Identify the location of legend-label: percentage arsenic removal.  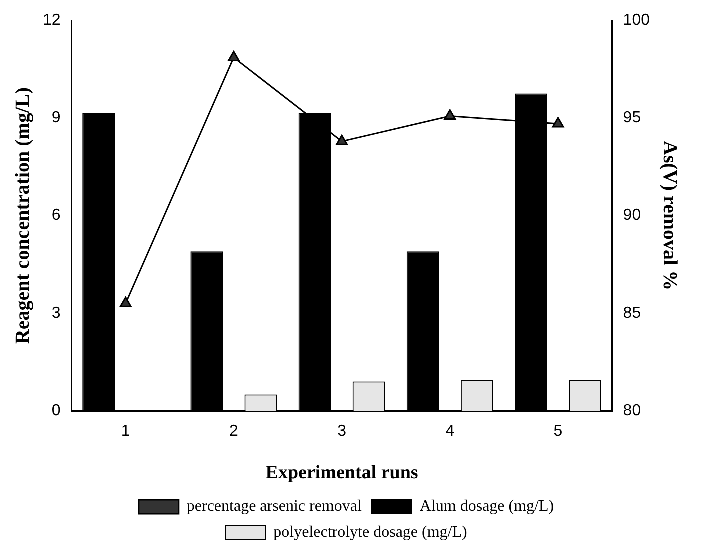
(274, 507).